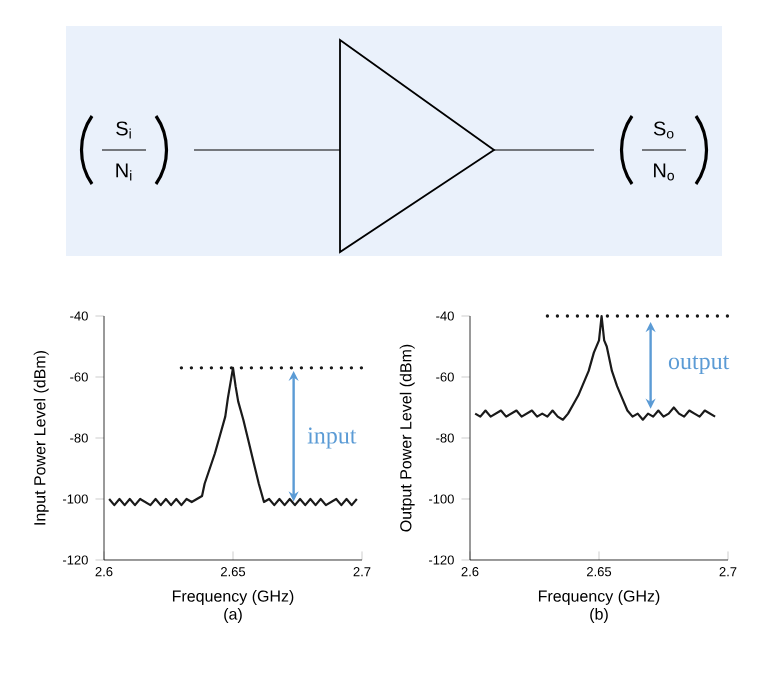 This screenshot has width=780, height=696. What do you see at coordinates (407, 438) in the screenshot?
I see `y-axis-title: Output Power Level (dBm)` at bounding box center [407, 438].